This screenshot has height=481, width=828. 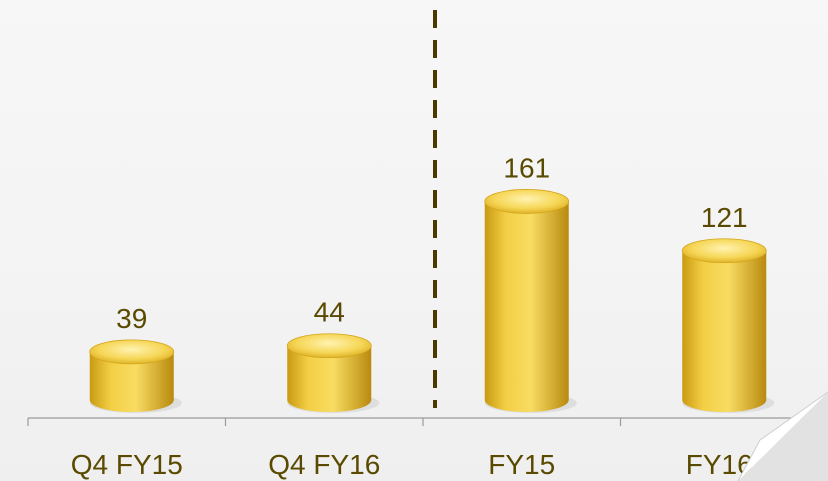 I want to click on x-axis, so click(x=423, y=421).